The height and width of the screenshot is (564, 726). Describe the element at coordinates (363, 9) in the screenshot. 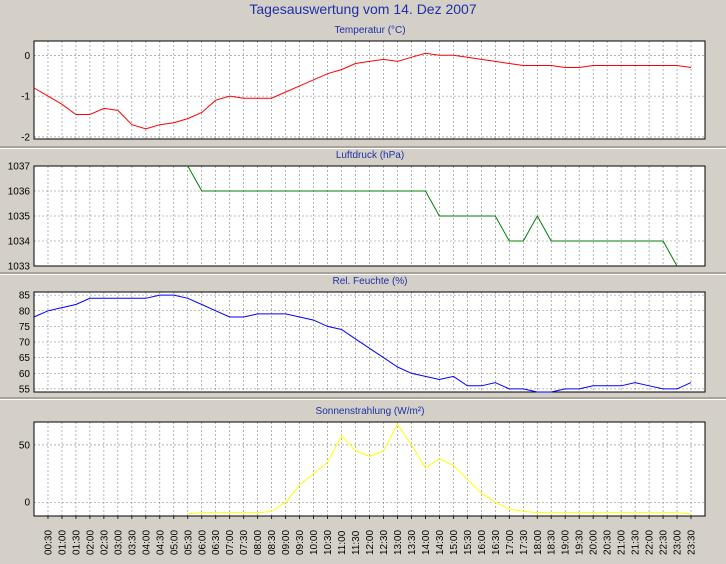

I see `page-title: Tagesauswertung vom 14. Dez 2007` at that location.